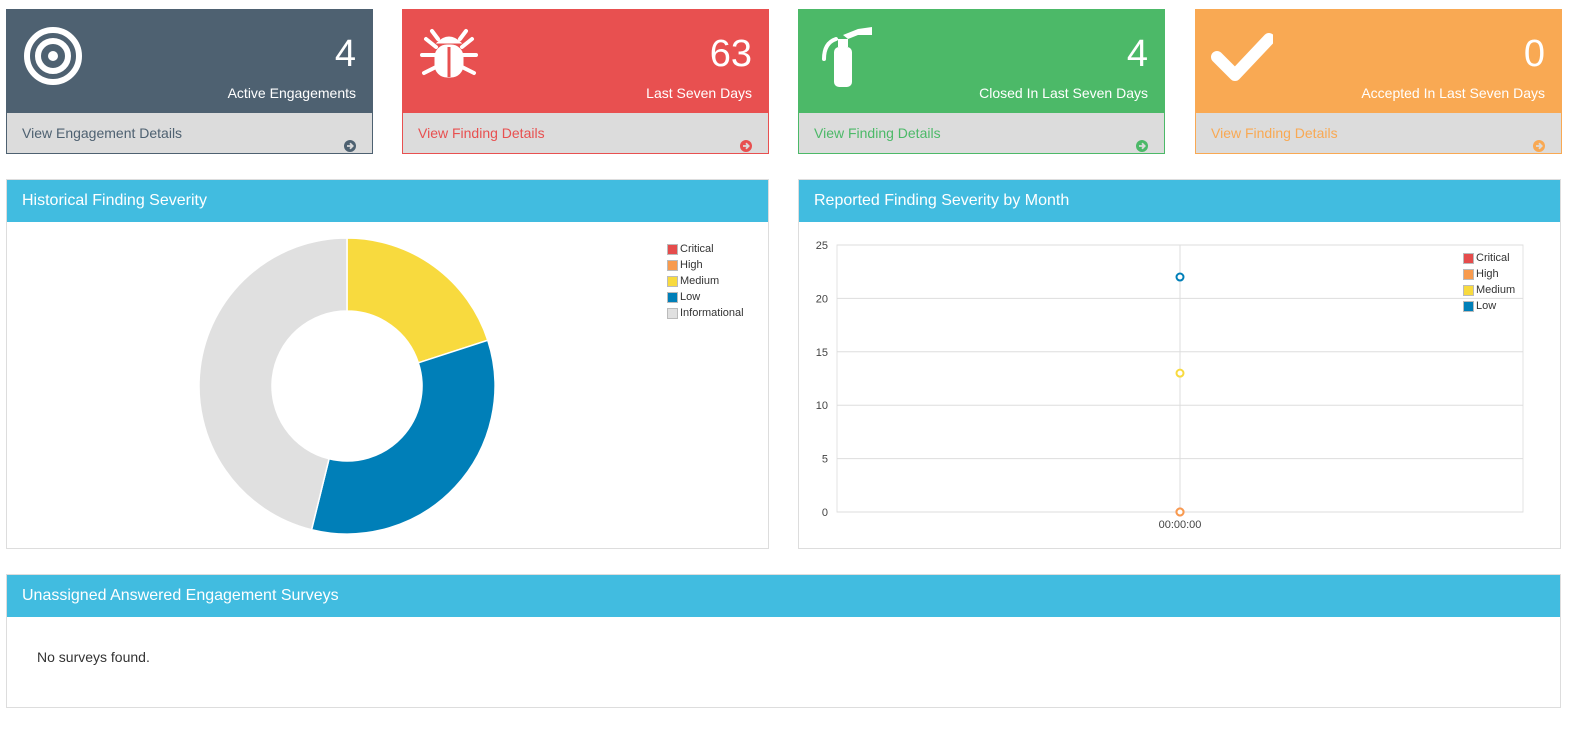  What do you see at coordinates (1179, 201) in the screenshot?
I see `monthly-severity-title: Reported Finding Severity by Month` at bounding box center [1179, 201].